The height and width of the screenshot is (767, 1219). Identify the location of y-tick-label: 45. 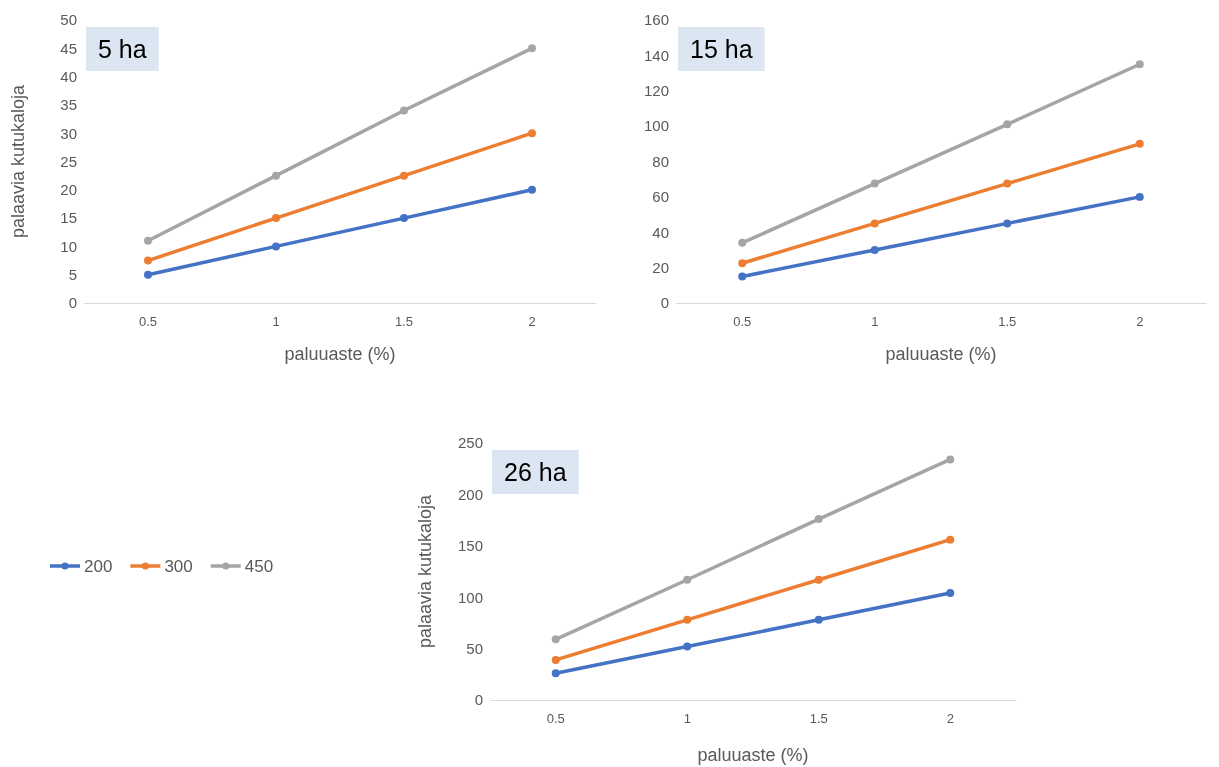
(68, 48).